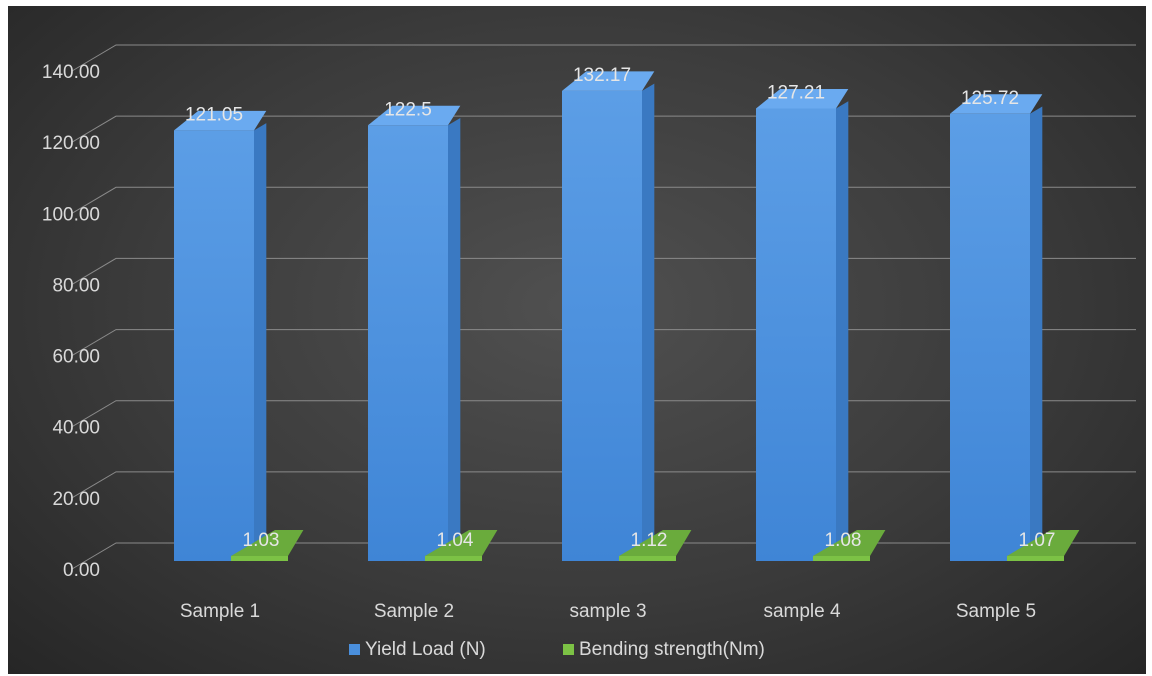 The width and height of the screenshot is (1152, 676). What do you see at coordinates (71, 143) in the screenshot?
I see `y-tick-label: 120.00` at bounding box center [71, 143].